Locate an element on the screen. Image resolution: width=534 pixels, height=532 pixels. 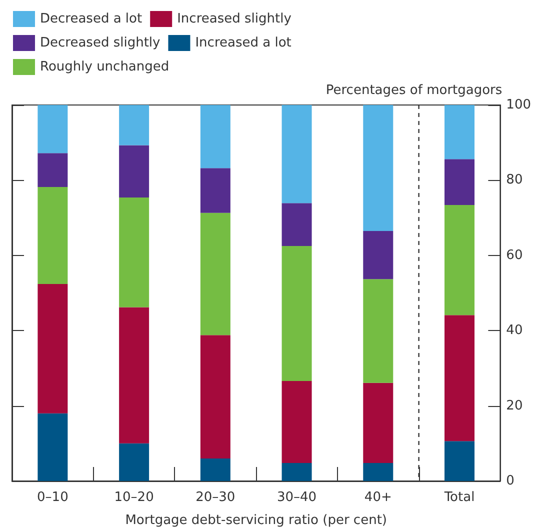
legend-label: Increased a lot is located at coordinates (243, 43).